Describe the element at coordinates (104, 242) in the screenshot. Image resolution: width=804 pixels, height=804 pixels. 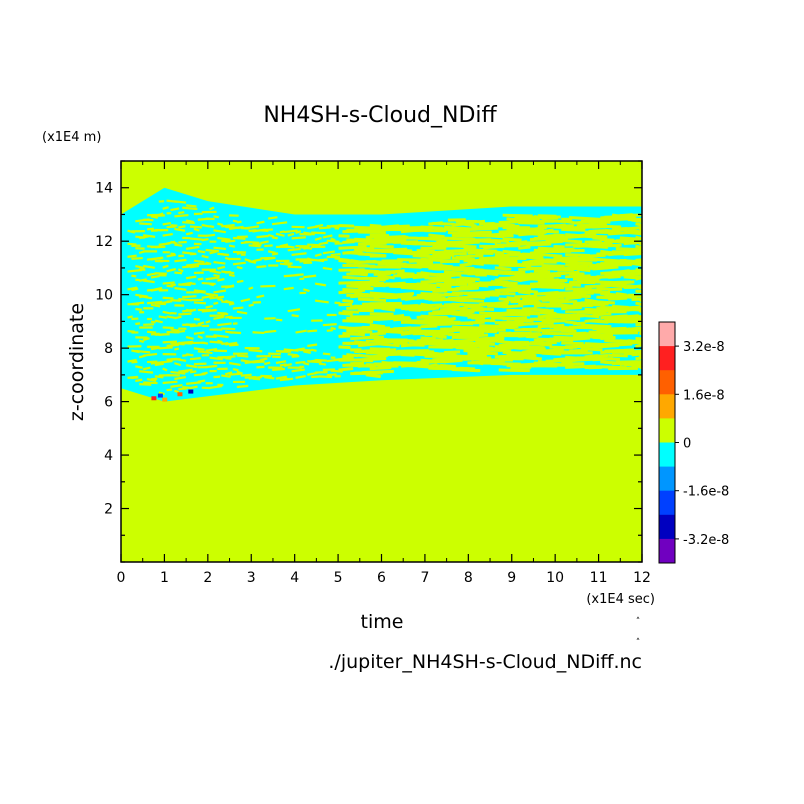
I see `y-tick-label: 12` at that location.